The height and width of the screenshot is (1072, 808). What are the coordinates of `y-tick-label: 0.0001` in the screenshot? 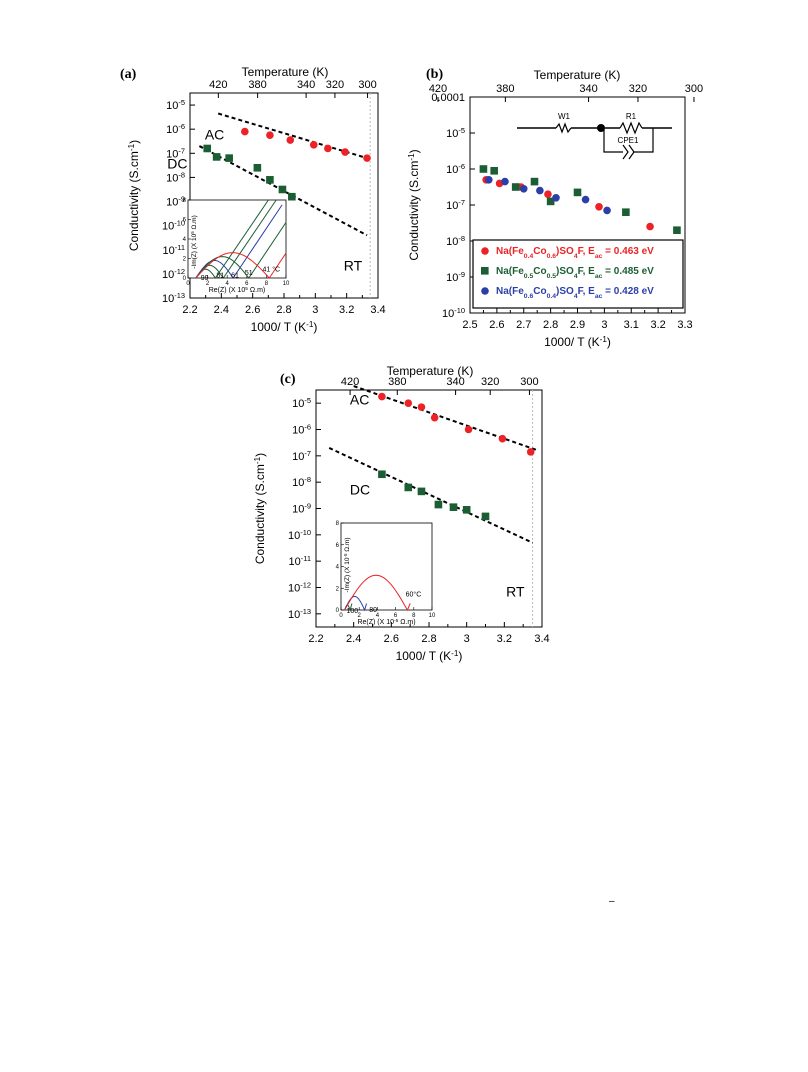 It's located at (448, 98).